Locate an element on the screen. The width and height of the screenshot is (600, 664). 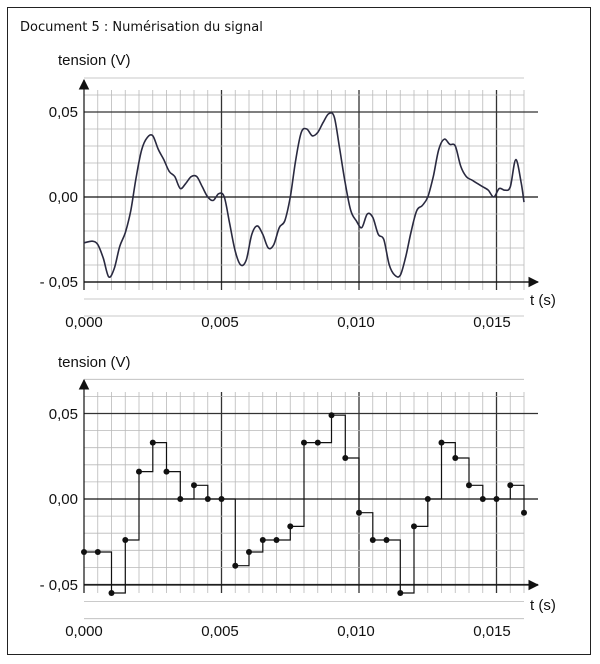
chart-1-xtick-2: 0,010 is located at coordinates (356, 322).